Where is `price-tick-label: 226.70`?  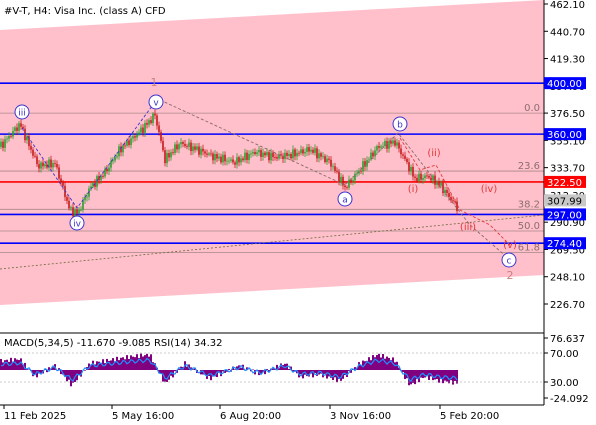 price-tick-label: 226.70 is located at coordinates (567, 305).